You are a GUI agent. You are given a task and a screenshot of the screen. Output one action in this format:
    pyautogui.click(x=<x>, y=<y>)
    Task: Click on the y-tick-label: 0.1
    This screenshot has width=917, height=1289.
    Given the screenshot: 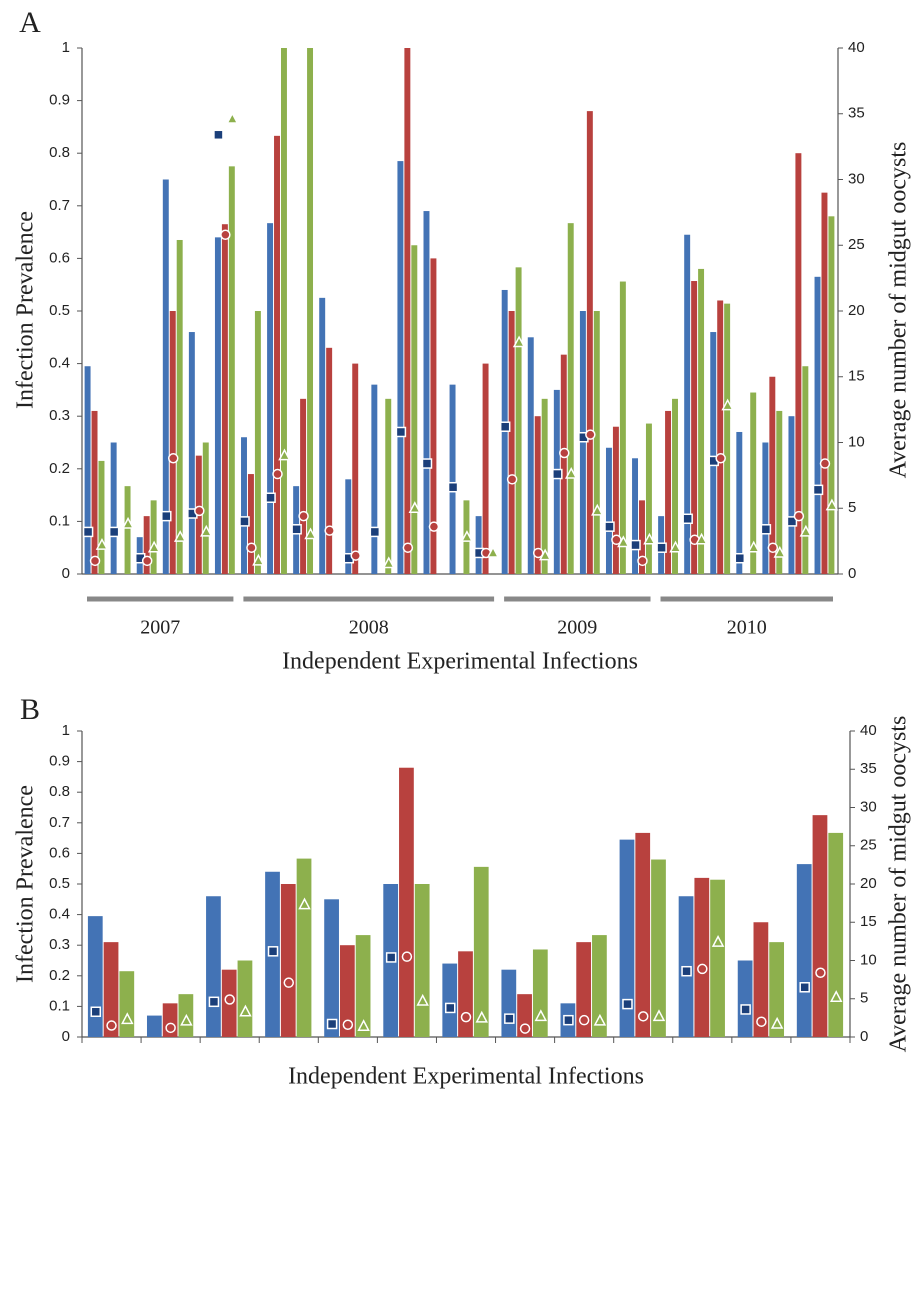 What is the action you would take?
    pyautogui.click(x=59, y=1005)
    